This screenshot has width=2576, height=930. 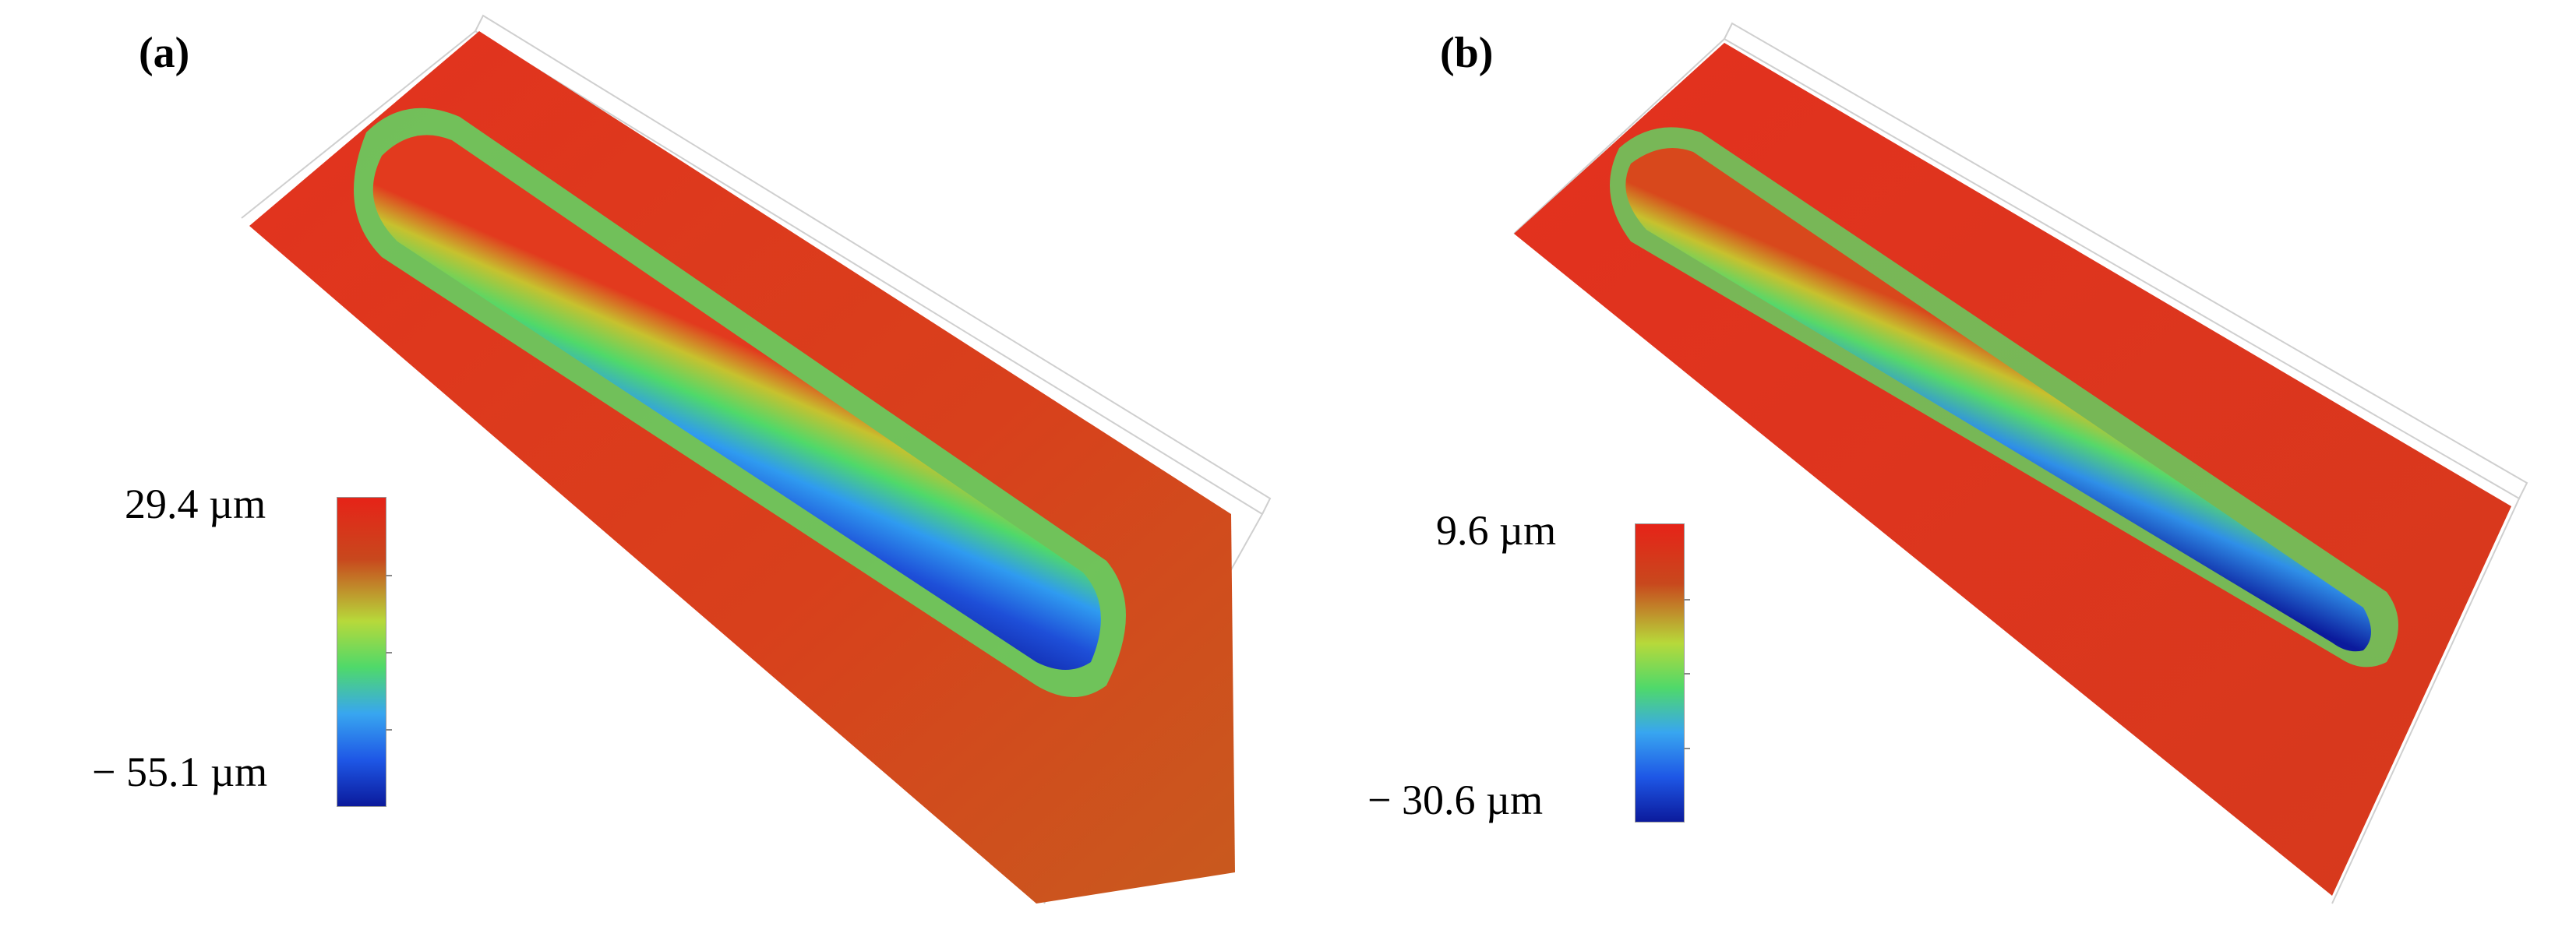 I want to click on panel-b-label: (b), so click(x=1467, y=53).